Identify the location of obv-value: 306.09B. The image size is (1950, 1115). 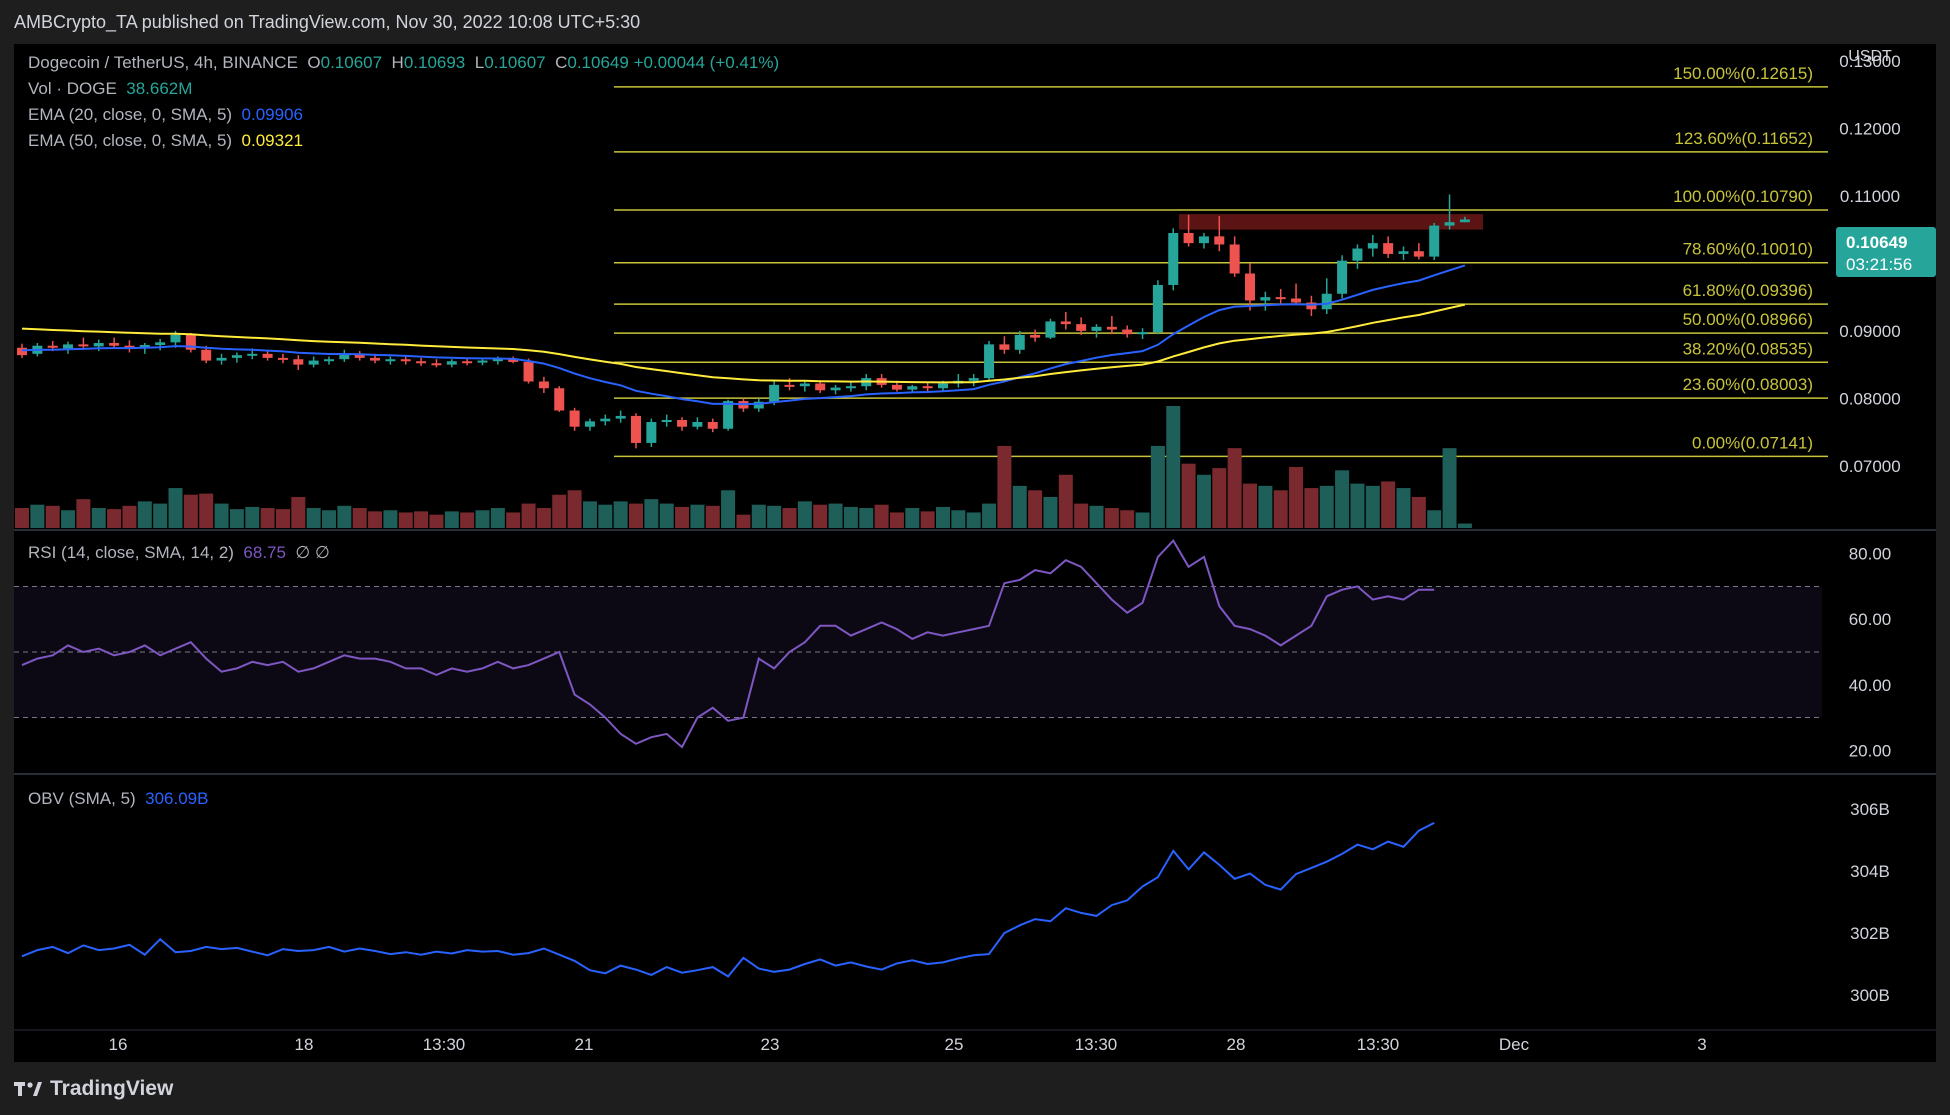
(177, 798).